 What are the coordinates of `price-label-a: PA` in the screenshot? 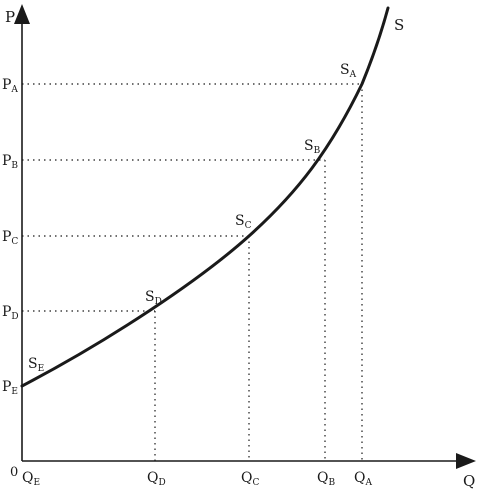 It's located at (10, 86).